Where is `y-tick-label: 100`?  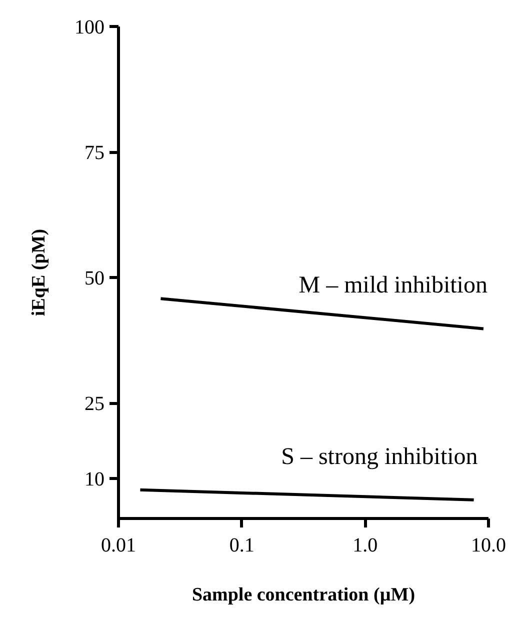
y-tick-label: 100 is located at coordinates (89, 27).